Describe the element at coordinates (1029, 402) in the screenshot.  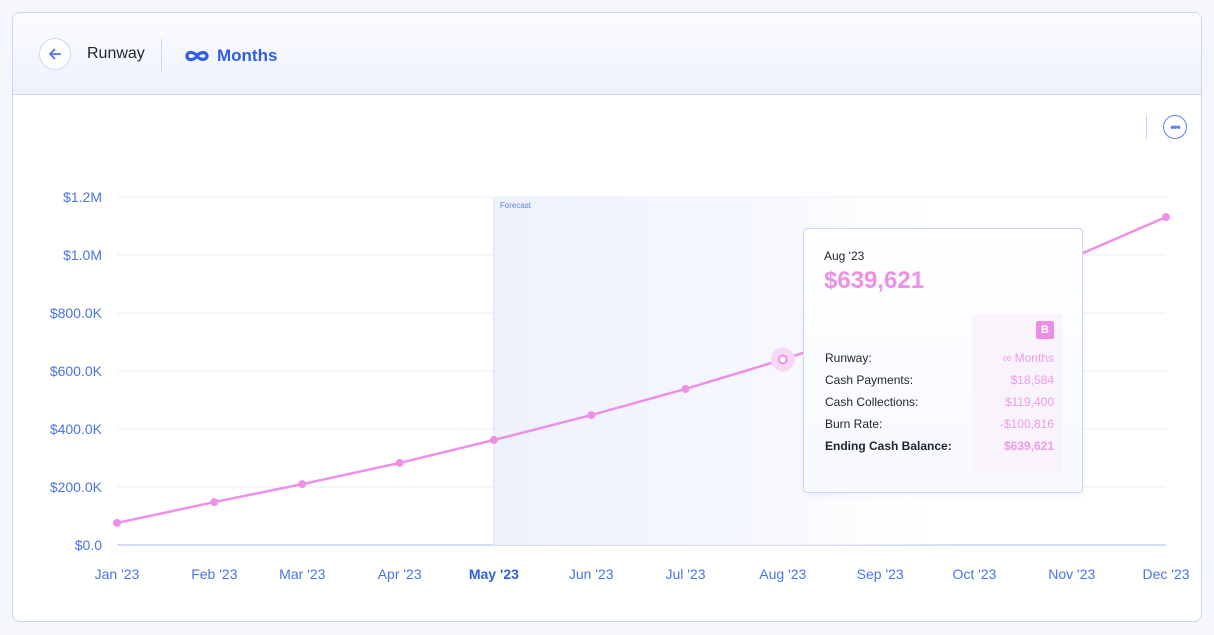
I see `row-value: $119,400` at that location.